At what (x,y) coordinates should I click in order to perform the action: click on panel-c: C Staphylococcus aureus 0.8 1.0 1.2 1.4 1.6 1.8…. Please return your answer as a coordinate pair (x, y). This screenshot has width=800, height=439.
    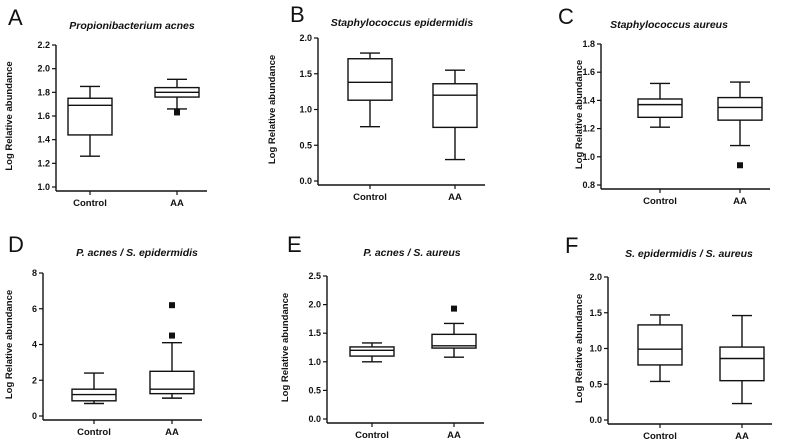
    Looking at the image, I should click on (664, 105).